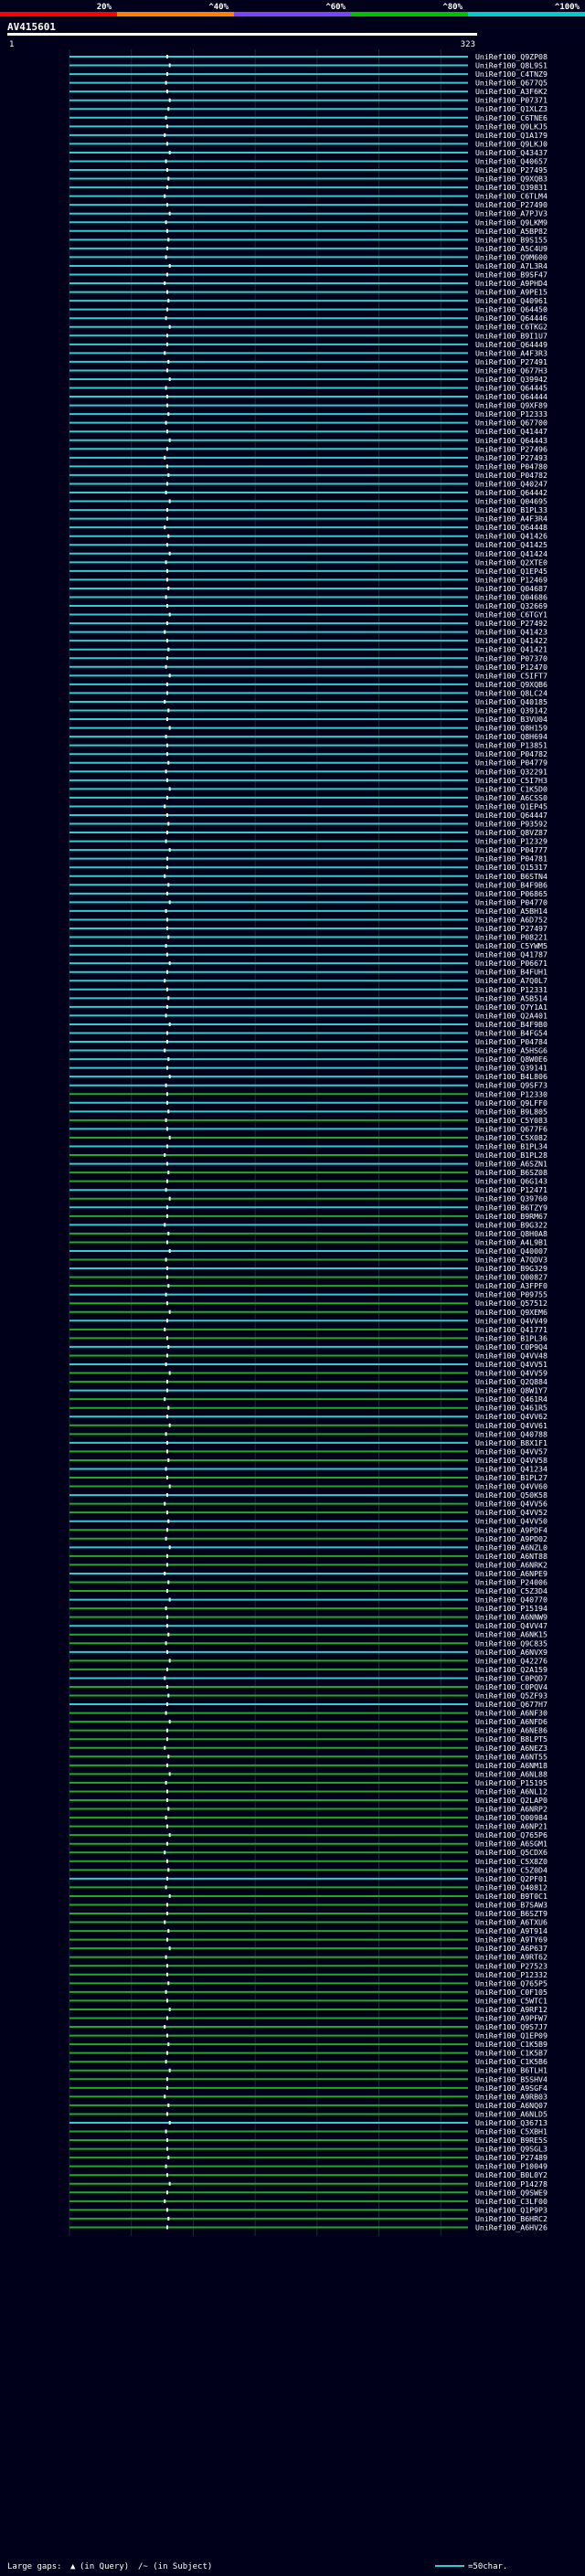 The height and width of the screenshot is (2576, 585). I want to click on hit-label: UniRef100_P04777, so click(512, 849).